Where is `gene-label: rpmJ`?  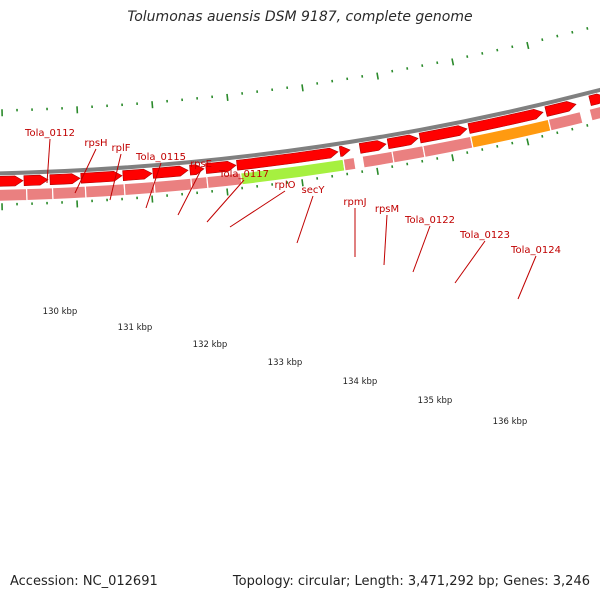 gene-label: rpmJ is located at coordinates (354, 202).